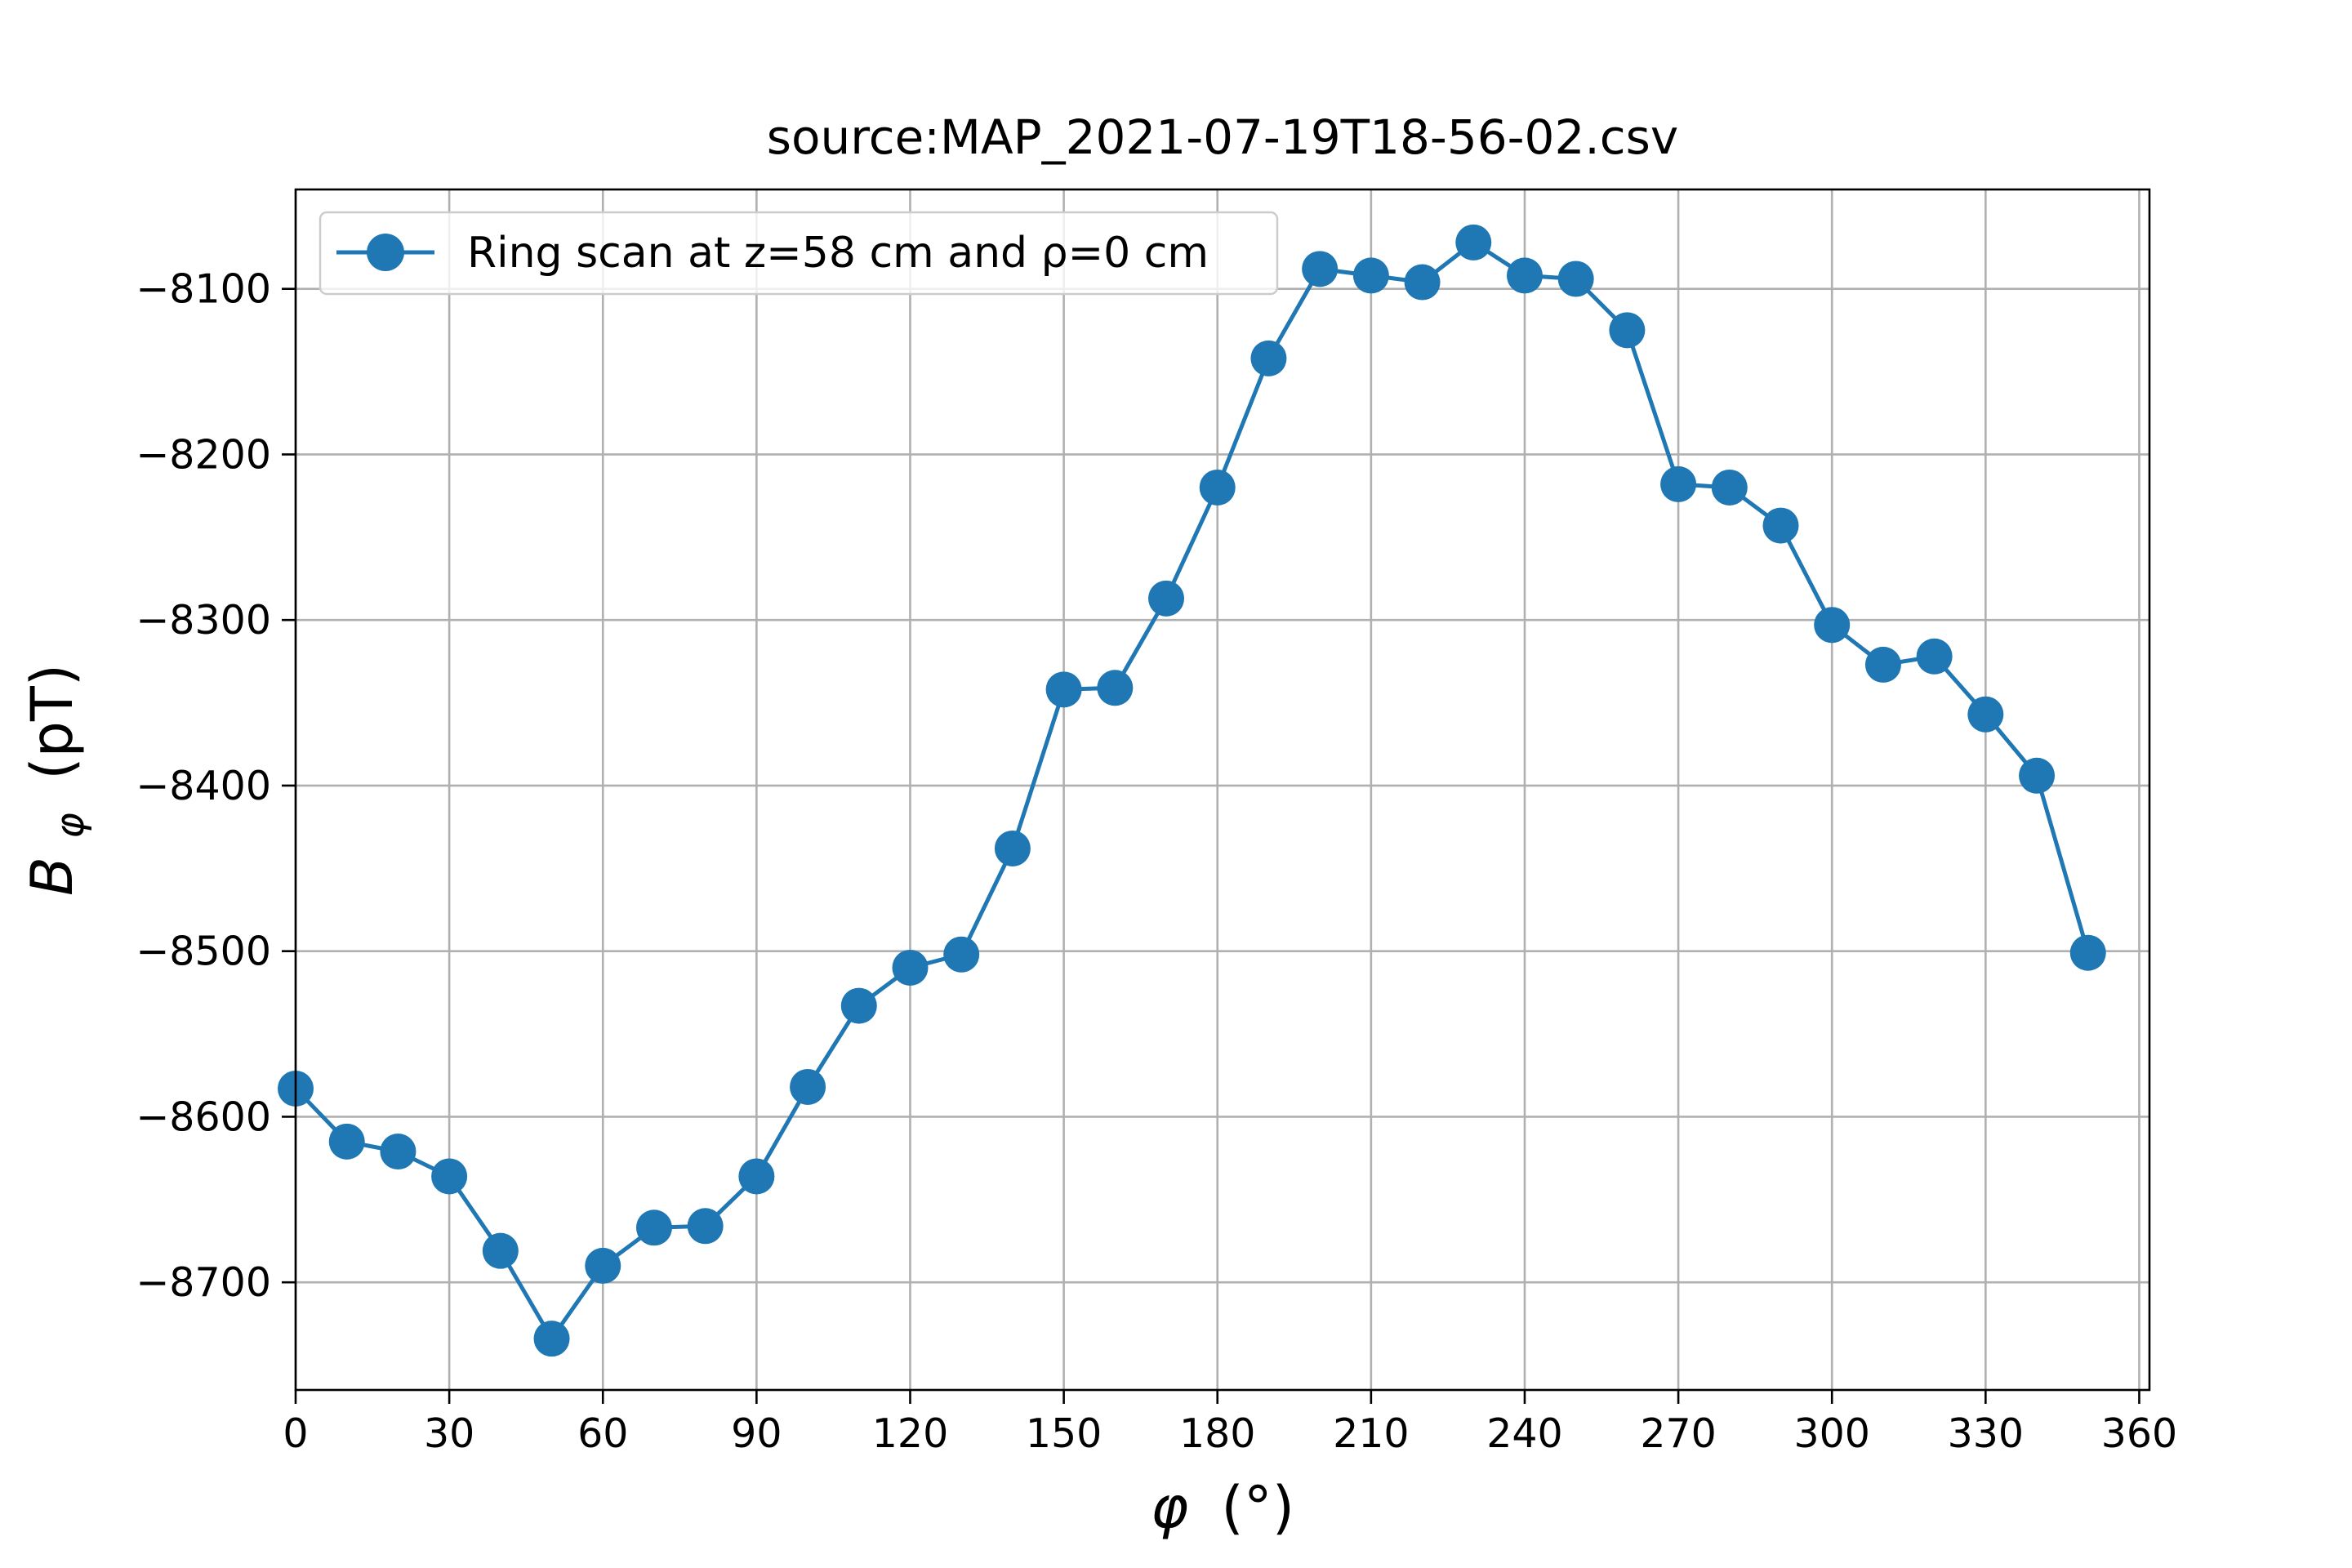 The height and width of the screenshot is (1568, 2352). I want to click on x-axis-label-symbol: φ, so click(1169, 1507).